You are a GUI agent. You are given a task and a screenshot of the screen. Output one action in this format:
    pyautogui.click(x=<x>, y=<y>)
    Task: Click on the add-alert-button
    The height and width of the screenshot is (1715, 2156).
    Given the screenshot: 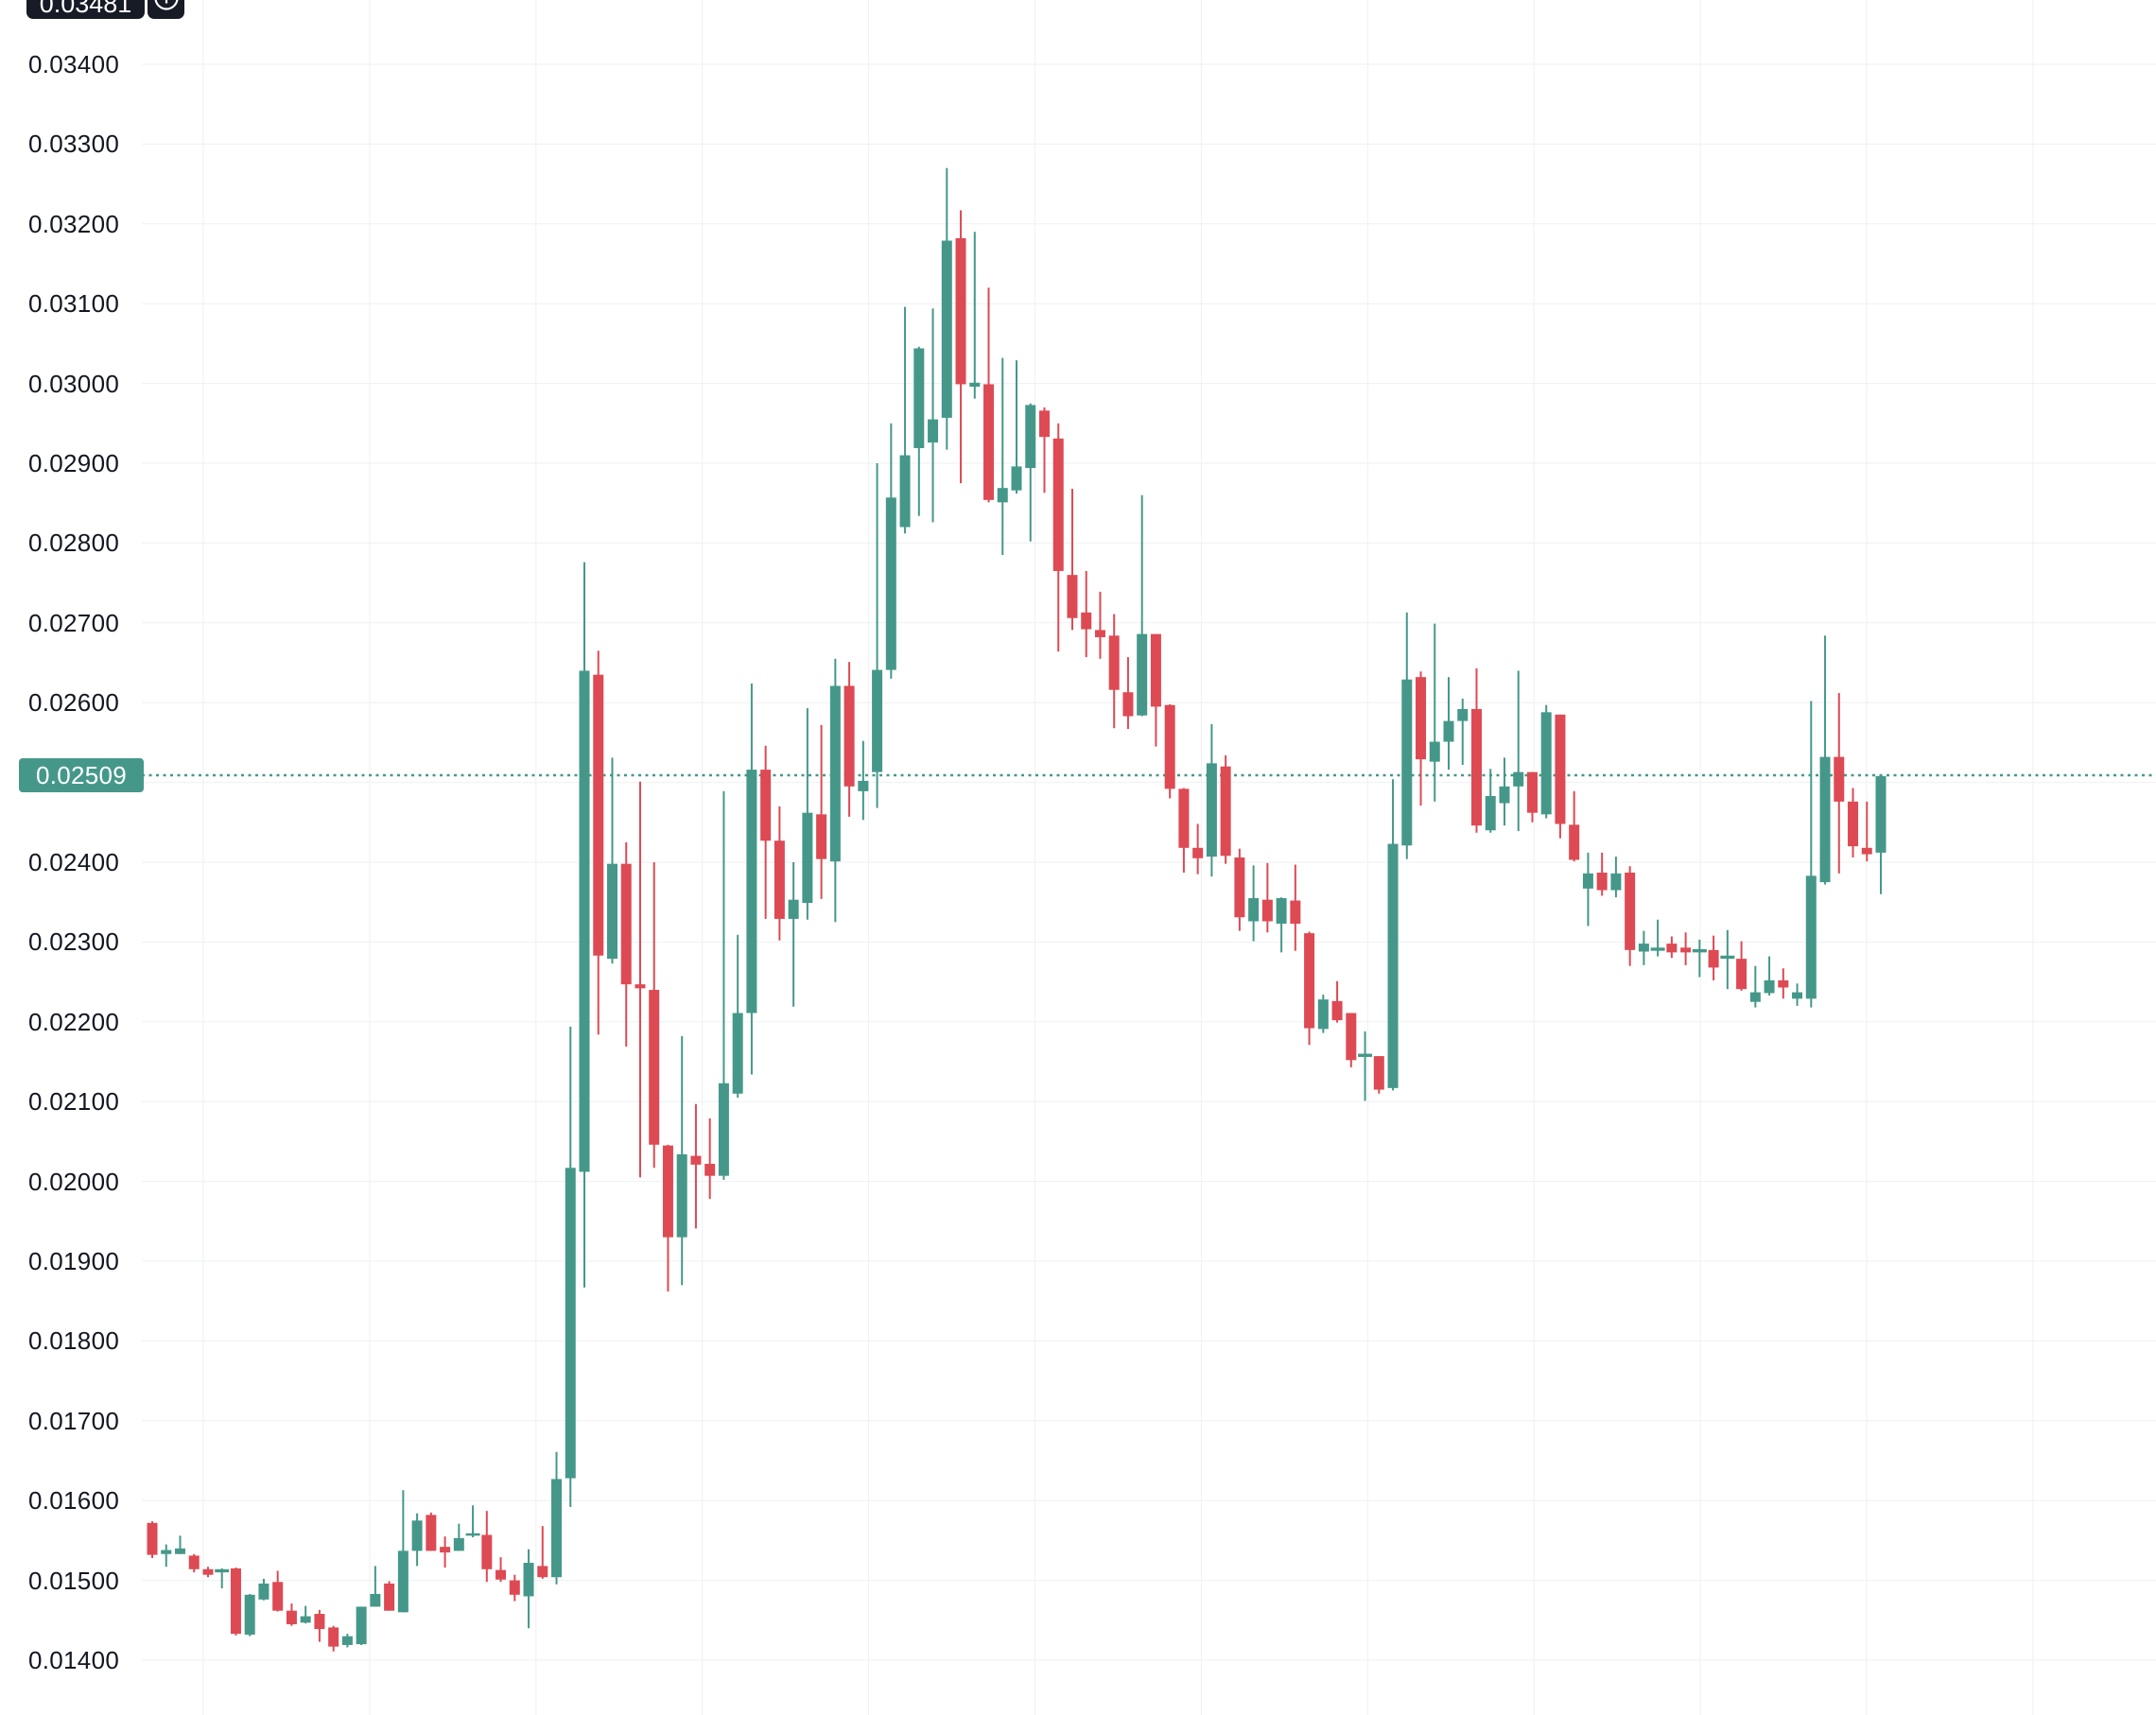 What is the action you would take?
    pyautogui.click(x=166, y=9)
    